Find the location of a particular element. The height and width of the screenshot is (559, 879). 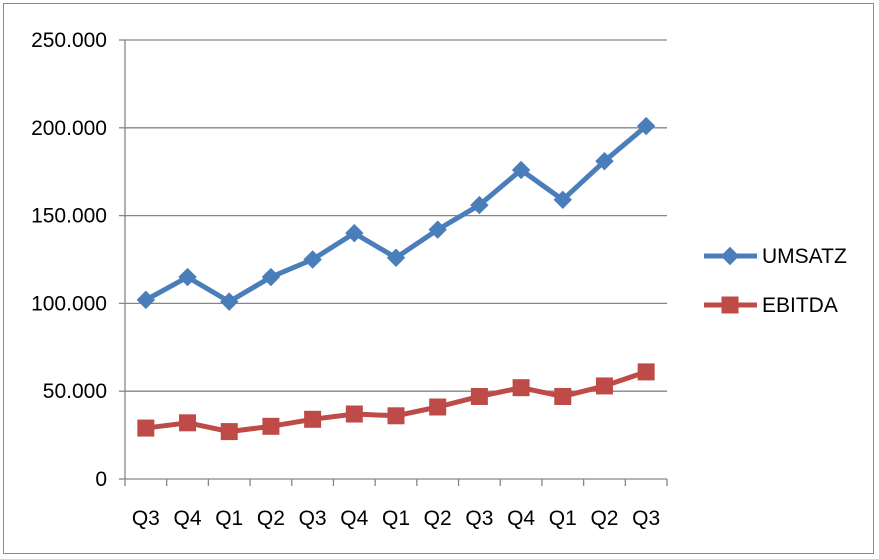

y-tick-label: 0 is located at coordinates (101, 479).